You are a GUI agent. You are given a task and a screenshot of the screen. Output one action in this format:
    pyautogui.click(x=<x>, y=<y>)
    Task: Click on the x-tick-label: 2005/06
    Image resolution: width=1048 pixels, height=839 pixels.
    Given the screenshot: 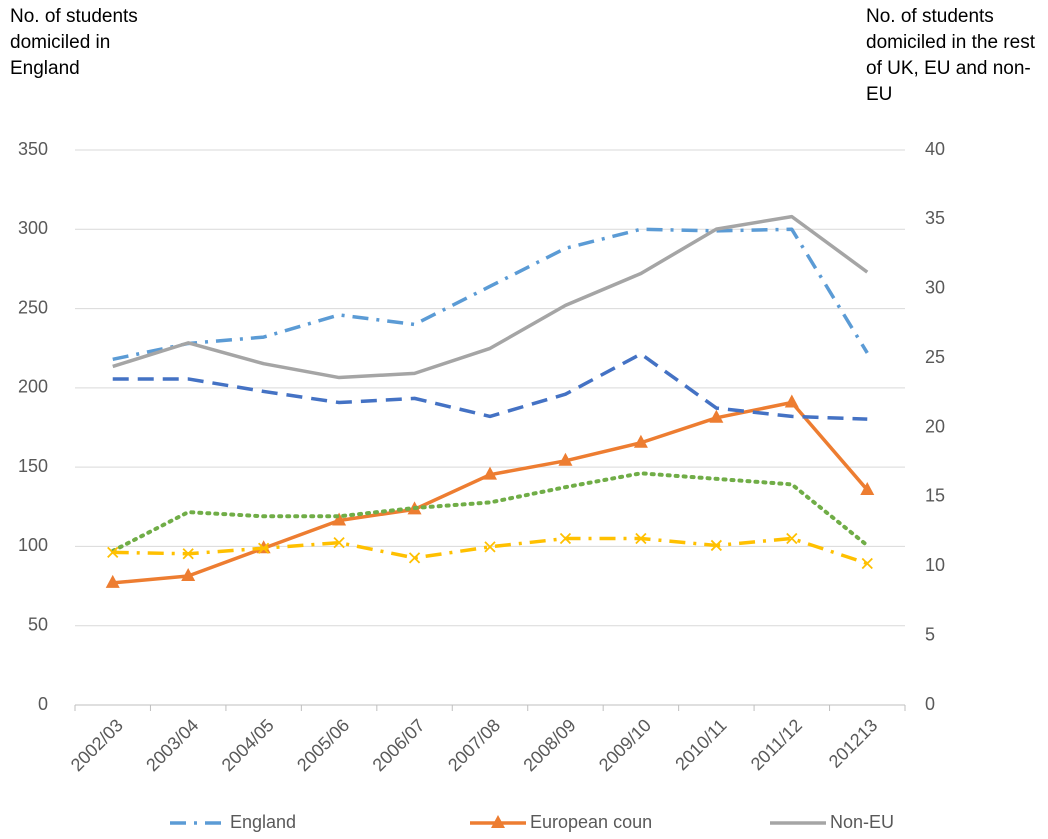 What is the action you would take?
    pyautogui.click(x=323, y=745)
    